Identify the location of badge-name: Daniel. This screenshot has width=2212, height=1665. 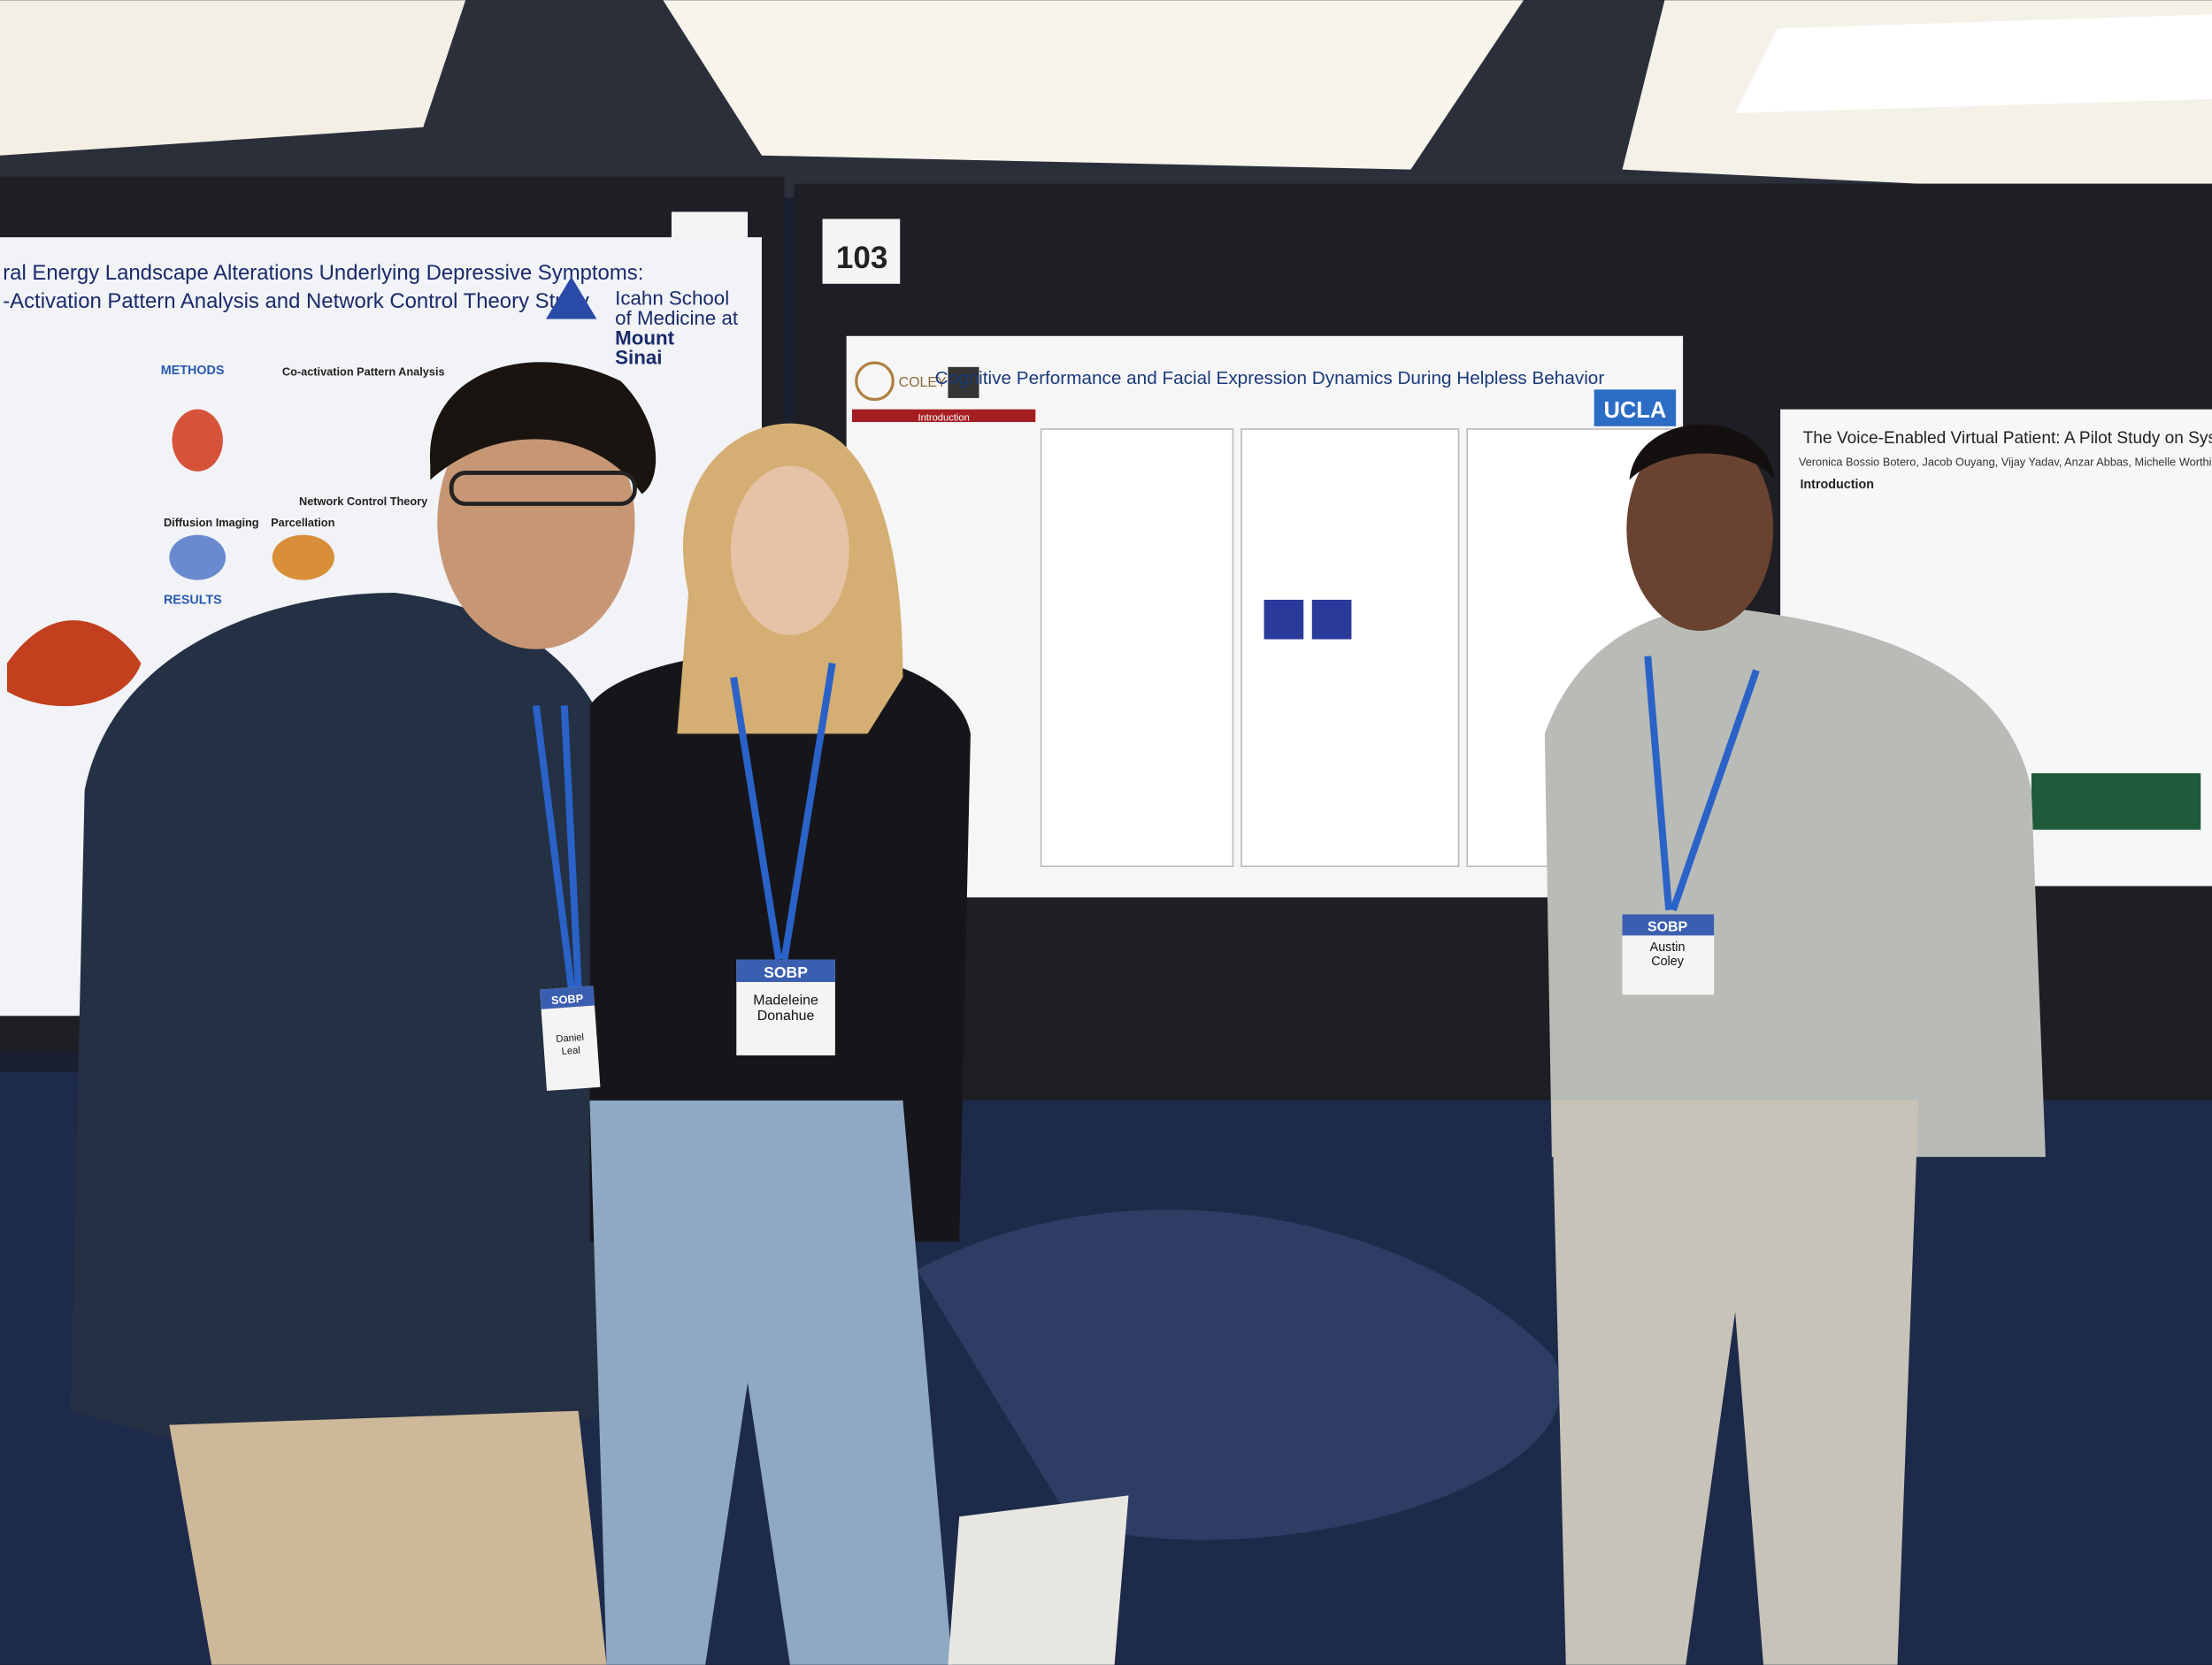
(570, 1038).